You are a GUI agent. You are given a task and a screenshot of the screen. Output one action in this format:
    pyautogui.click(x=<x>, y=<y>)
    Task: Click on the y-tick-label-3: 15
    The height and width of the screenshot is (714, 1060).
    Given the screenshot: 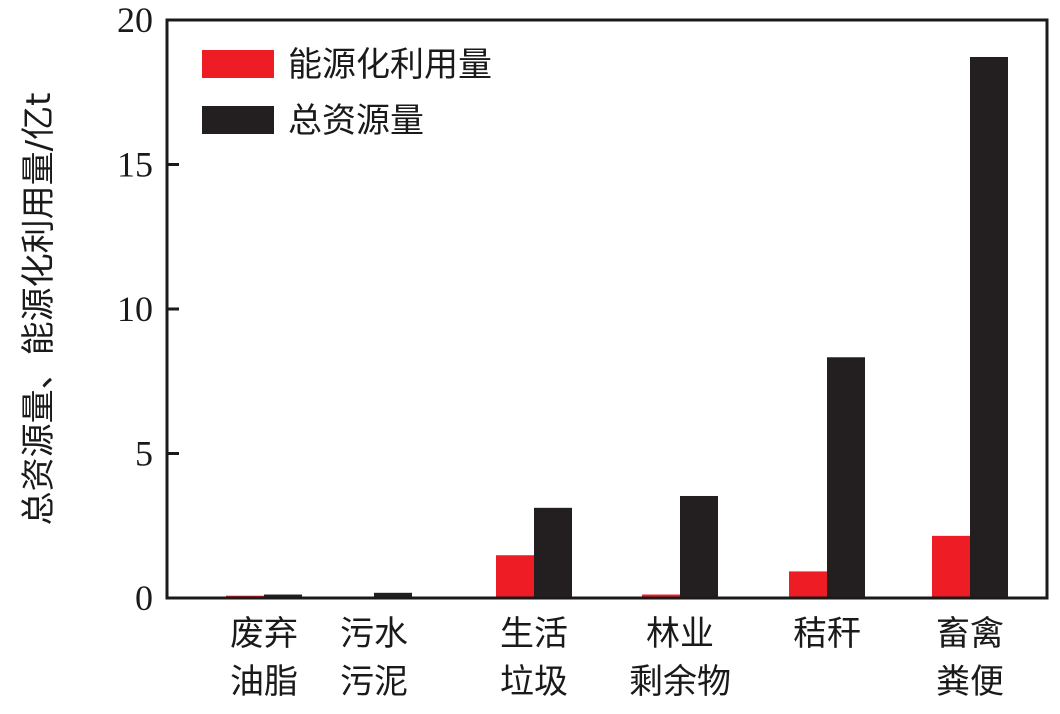 What is the action you would take?
    pyautogui.click(x=135, y=165)
    